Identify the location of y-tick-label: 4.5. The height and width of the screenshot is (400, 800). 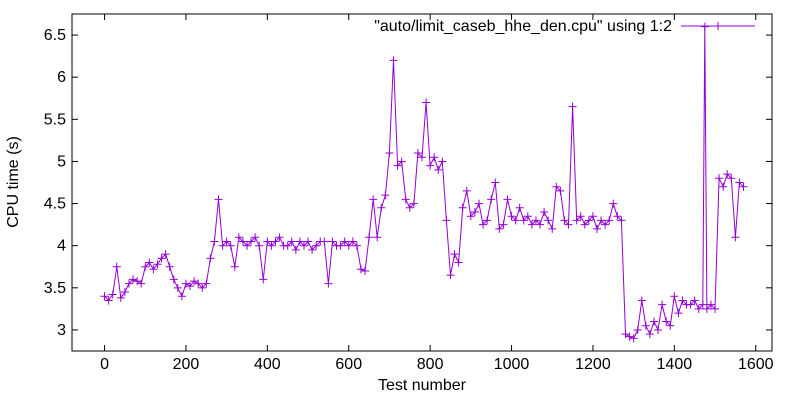
(55, 204).